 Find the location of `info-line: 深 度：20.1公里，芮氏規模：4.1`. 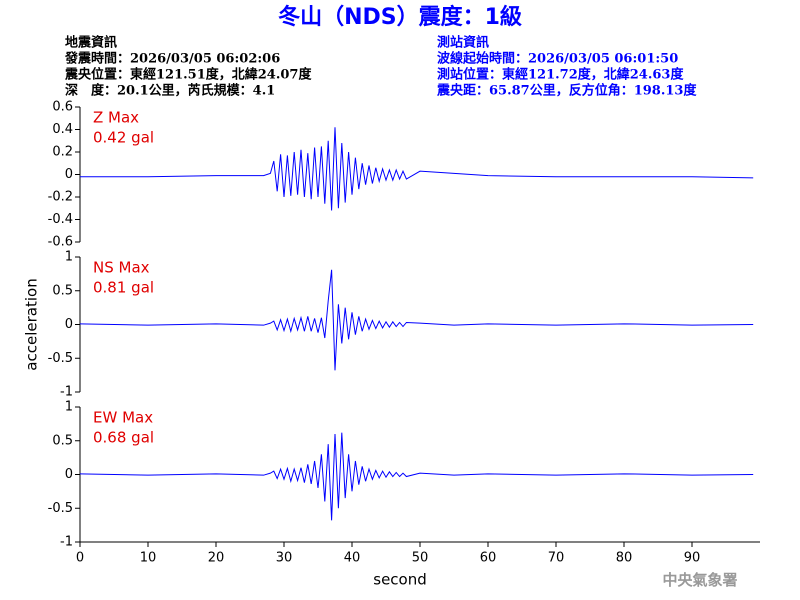

info-line: 深 度：20.1公里，芮氏規模：4.1 is located at coordinates (170, 91).